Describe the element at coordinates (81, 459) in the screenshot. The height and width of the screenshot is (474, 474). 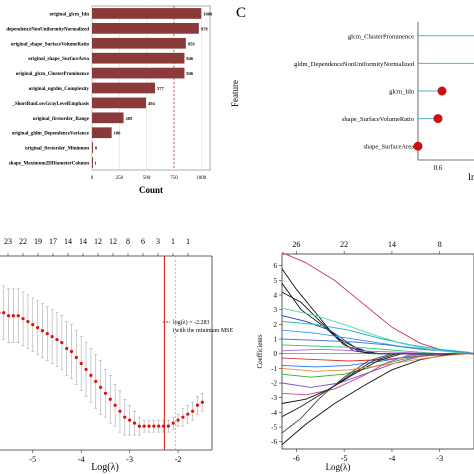
I see `x-tick-label: -4` at that location.